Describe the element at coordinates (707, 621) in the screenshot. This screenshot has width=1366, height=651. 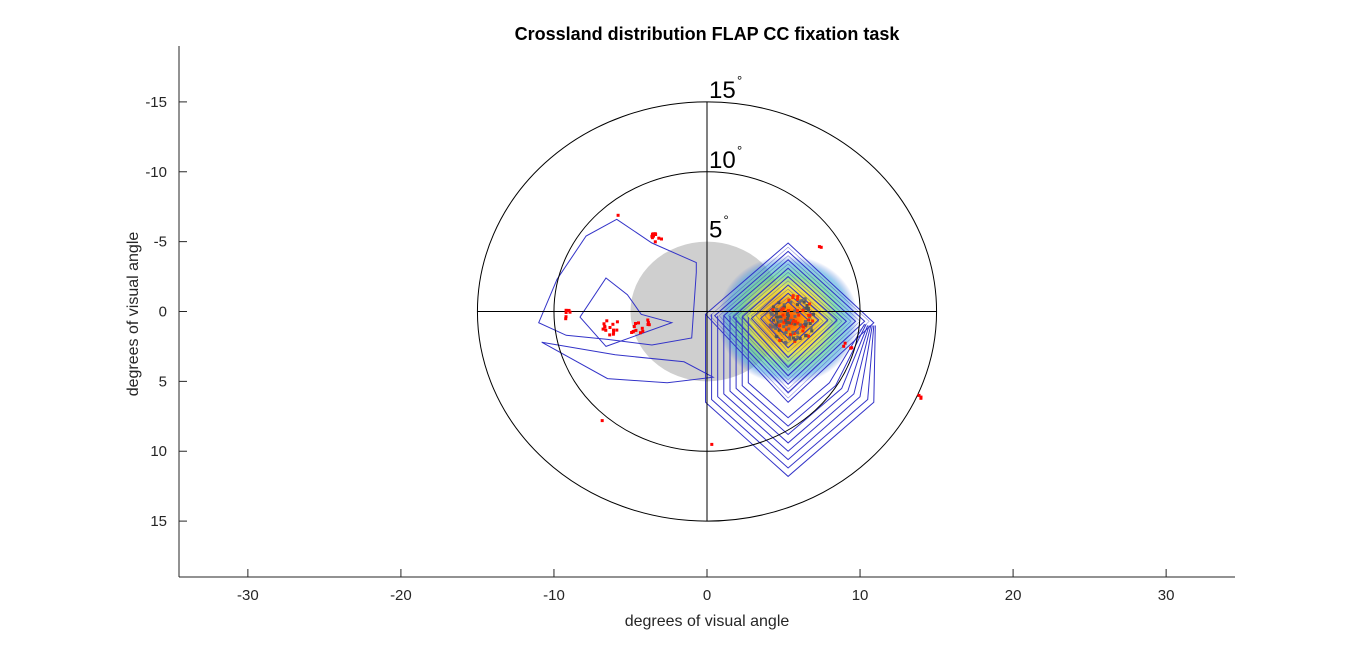
I see `x-axis-label: degrees of visual angle` at that location.